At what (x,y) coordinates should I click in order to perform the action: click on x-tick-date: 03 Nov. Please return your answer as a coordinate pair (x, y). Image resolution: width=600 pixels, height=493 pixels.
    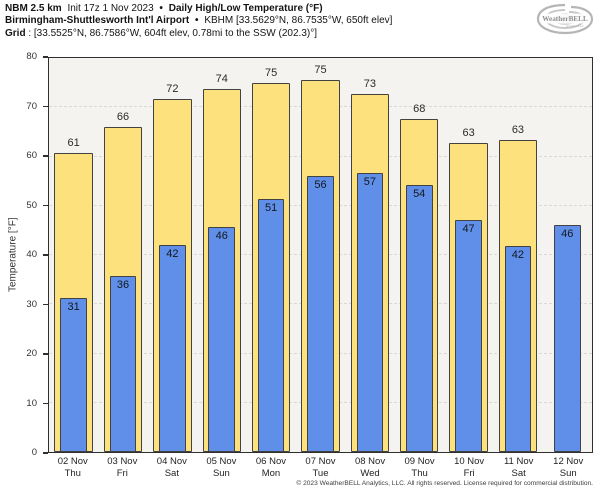
    Looking at the image, I should click on (122, 461).